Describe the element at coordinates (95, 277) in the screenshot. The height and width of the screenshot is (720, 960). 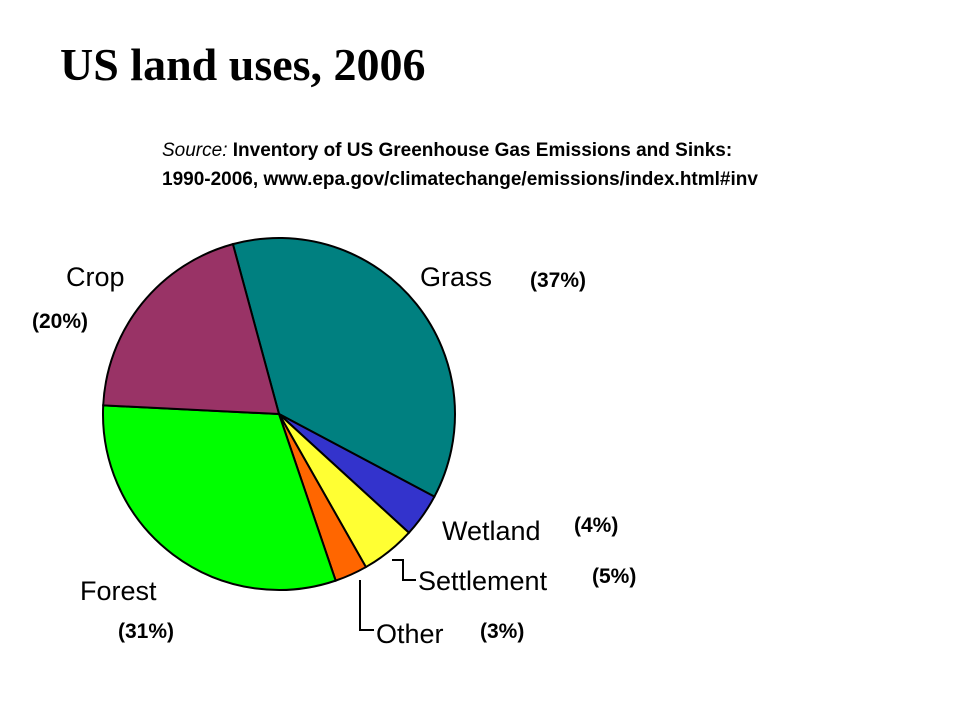
I see `label-crop: Crop` at that location.